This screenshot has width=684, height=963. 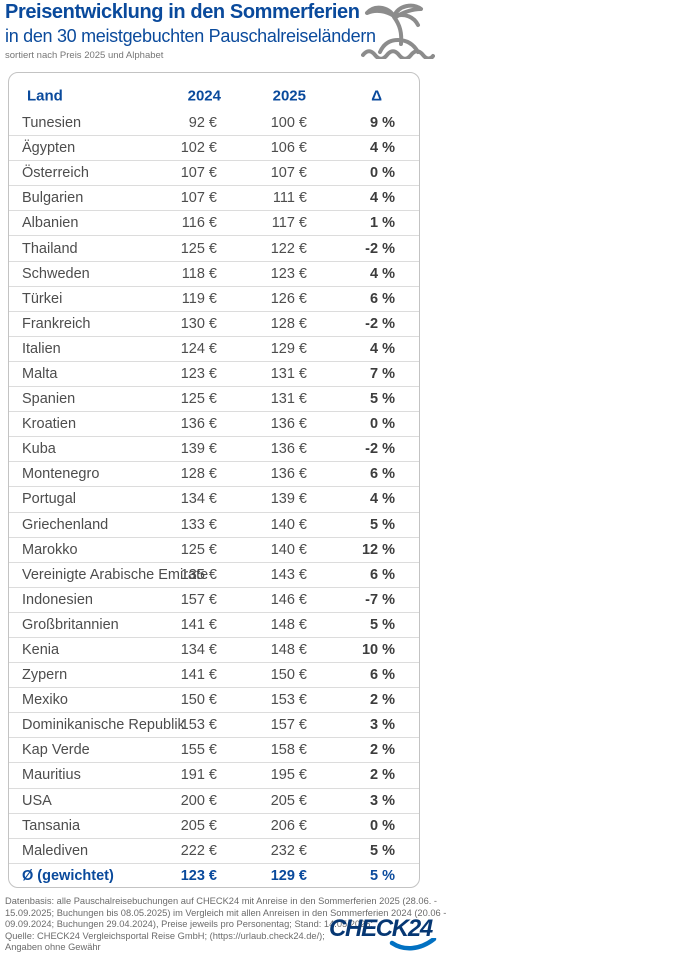 I want to click on table-row: Montenegro 128 € 136 € 6 %, so click(x=214, y=475).